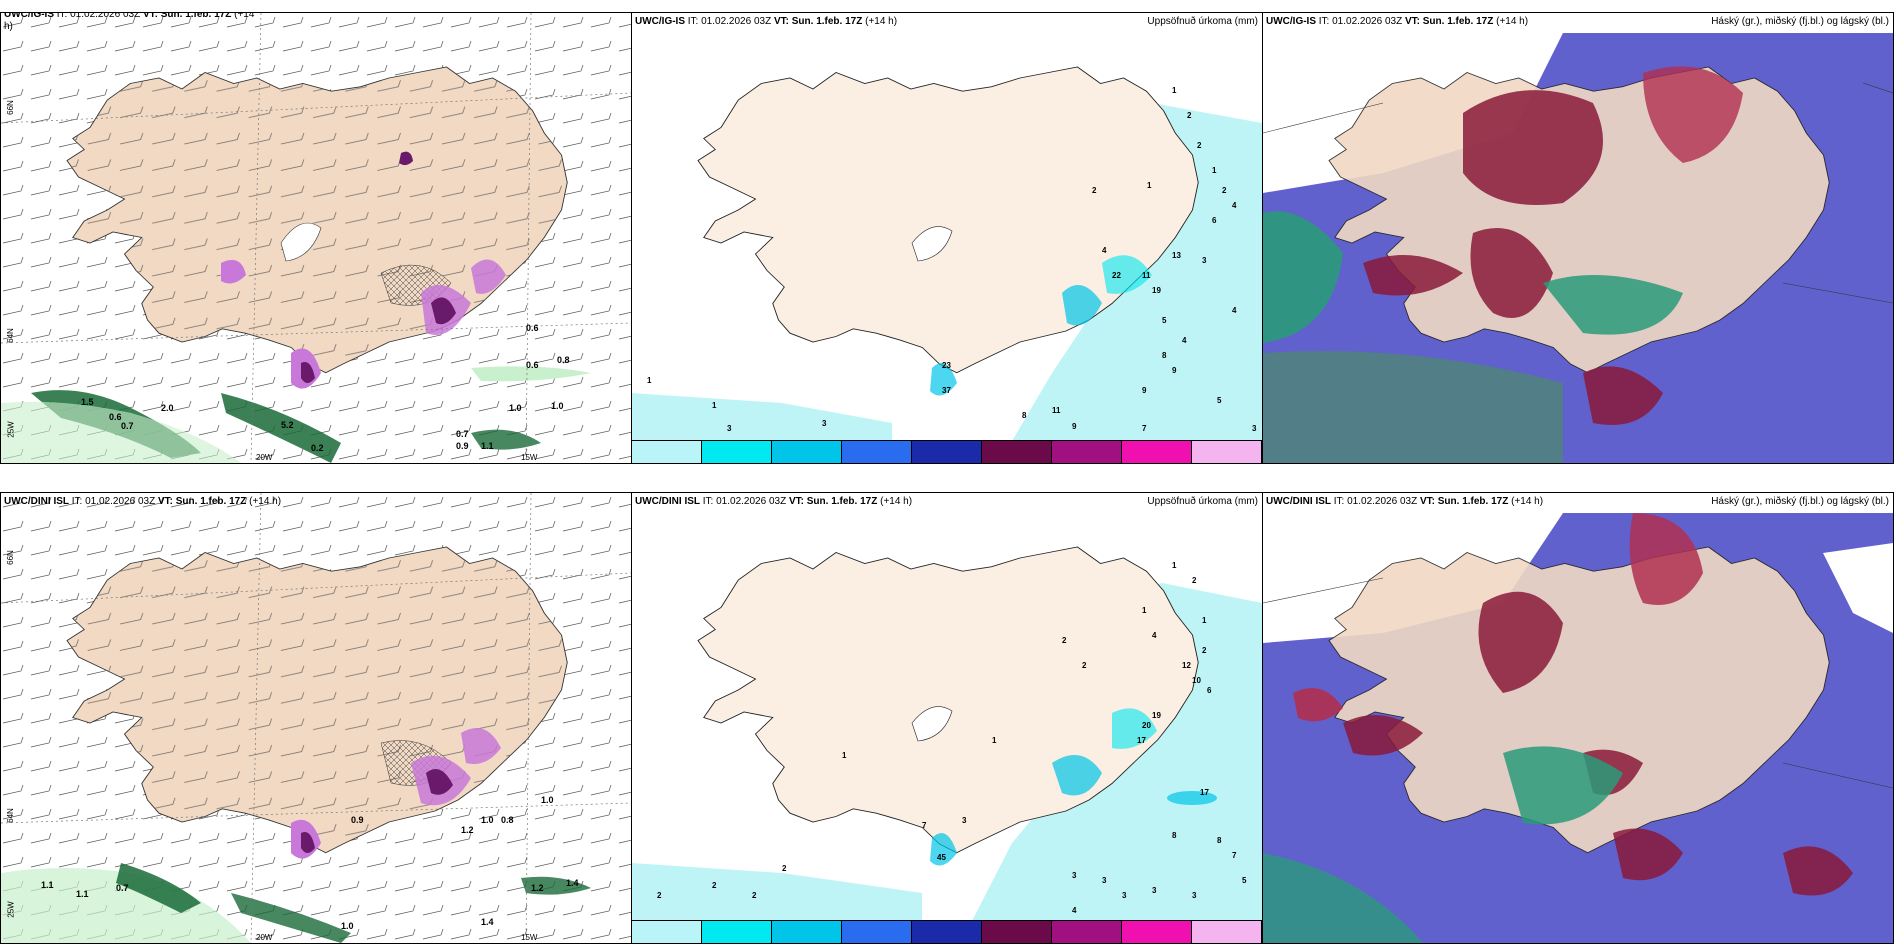  Describe the element at coordinates (1116, 275) in the screenshot. I see `value-label: 22` at that location.